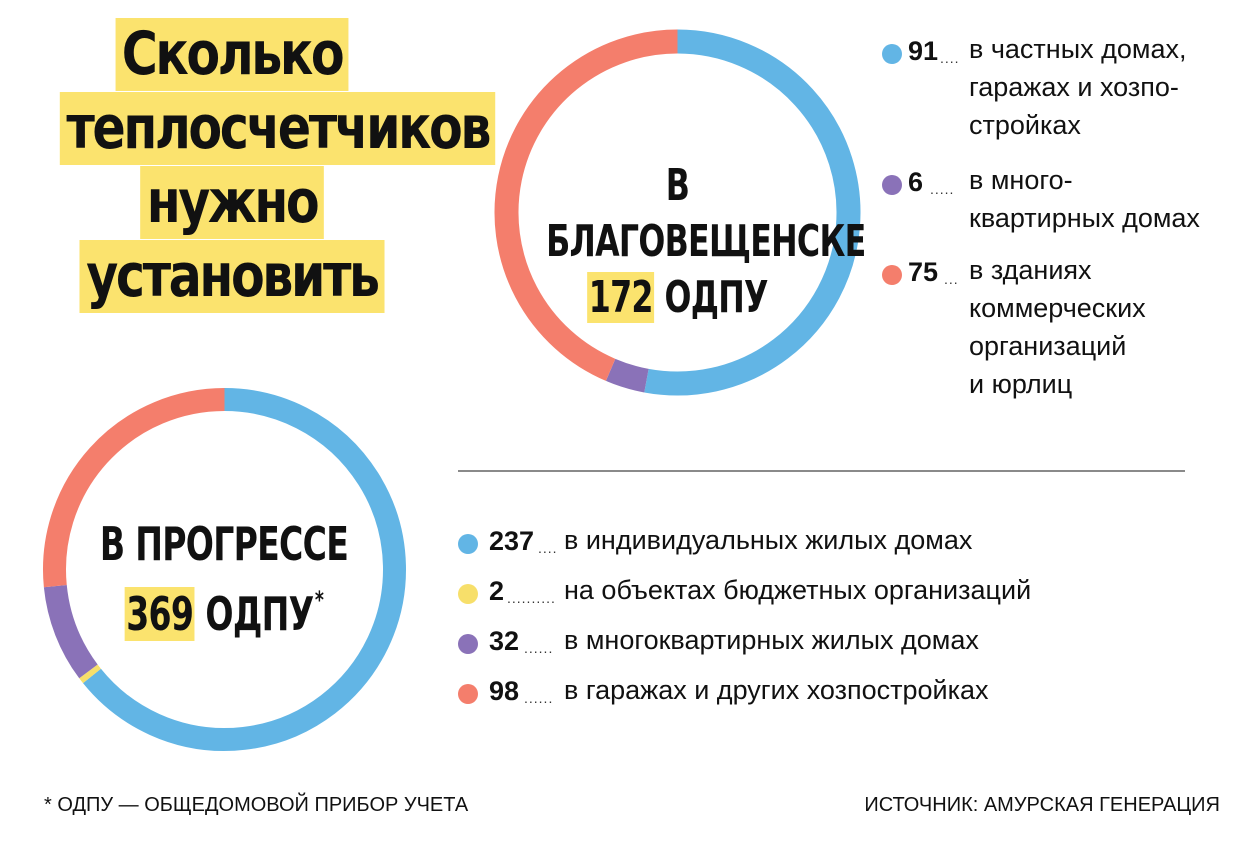 The width and height of the screenshot is (1238, 857). I want to click on donut-2-total: 369, so click(159, 614).